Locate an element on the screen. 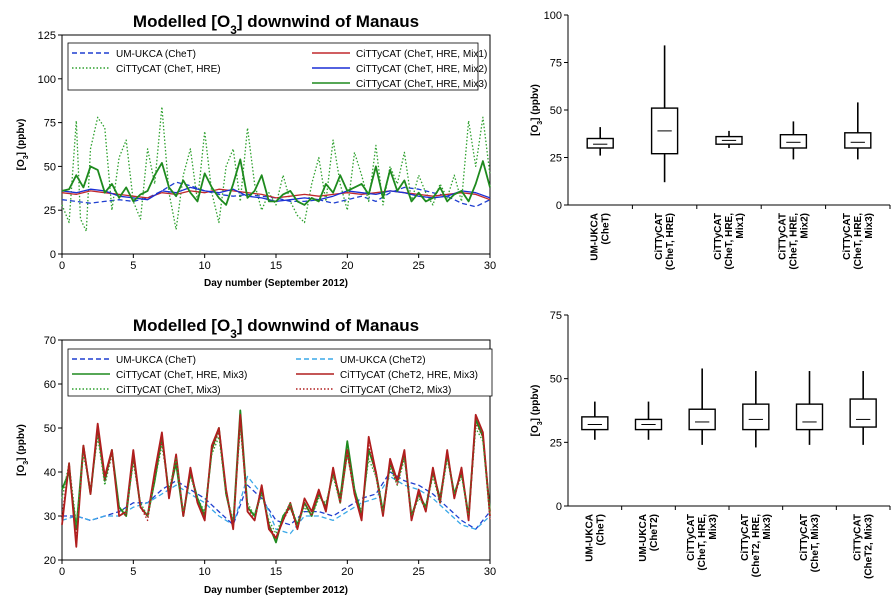 This screenshot has height=597, width=894. category-label: CiTTyCAT(CheT2, Mix3) is located at coordinates (864, 546).